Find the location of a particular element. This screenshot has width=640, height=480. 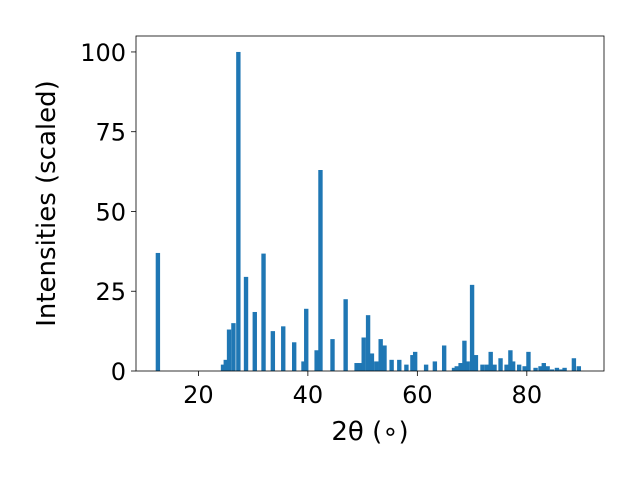

y-tick-label: 0 is located at coordinates (118, 372).